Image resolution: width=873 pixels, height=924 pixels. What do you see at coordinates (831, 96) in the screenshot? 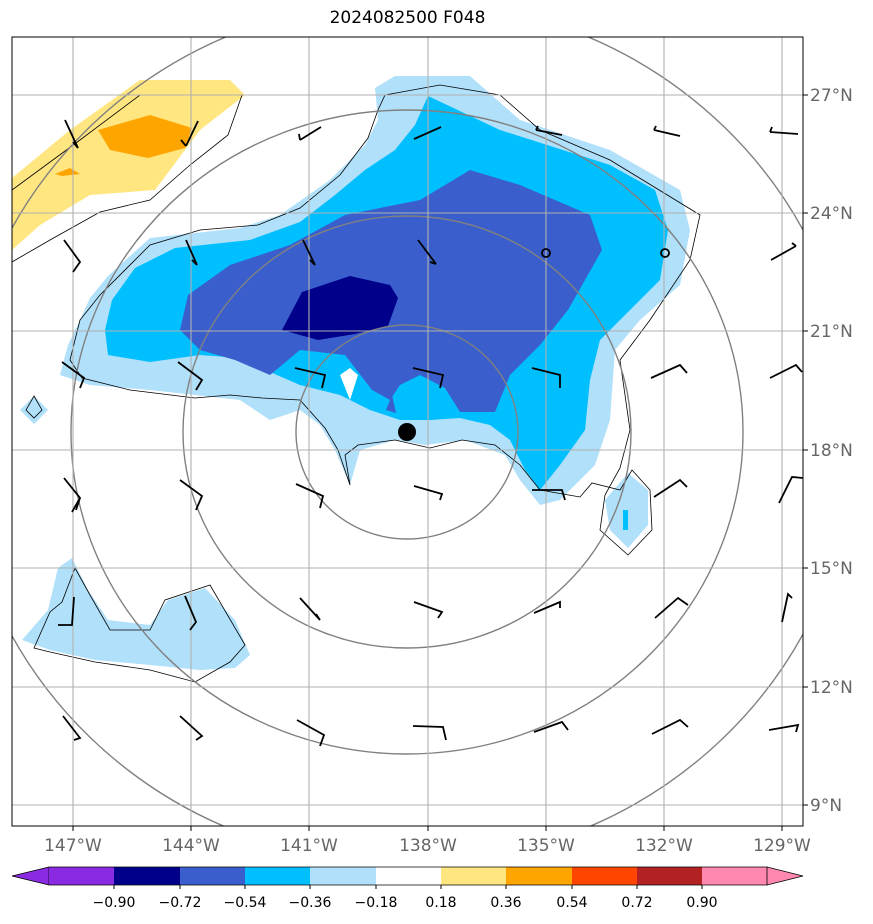
I see `lat-label: 27°N` at bounding box center [831, 96].